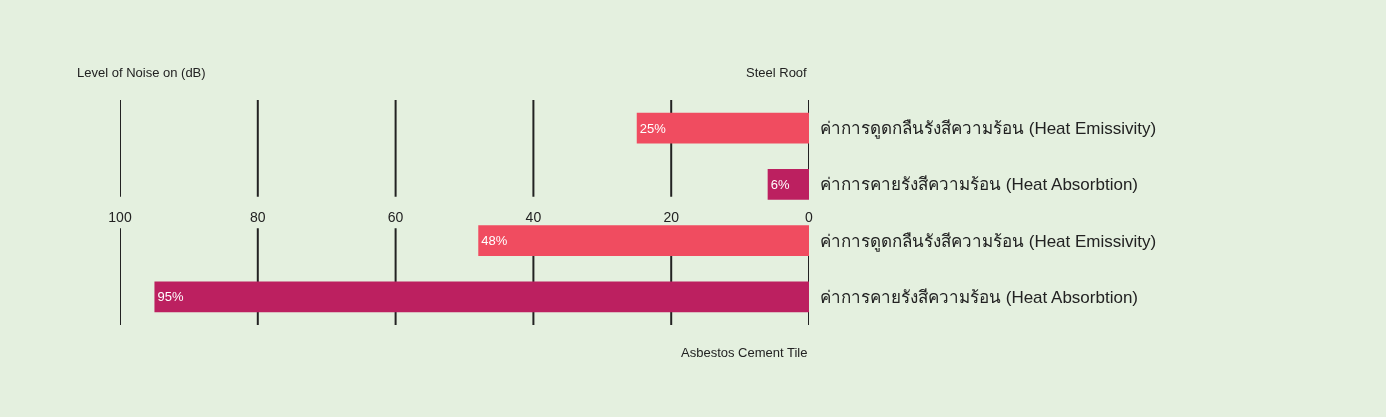 The height and width of the screenshot is (417, 1386). What do you see at coordinates (671, 216) in the screenshot?
I see `x-tick-label: 20` at bounding box center [671, 216].